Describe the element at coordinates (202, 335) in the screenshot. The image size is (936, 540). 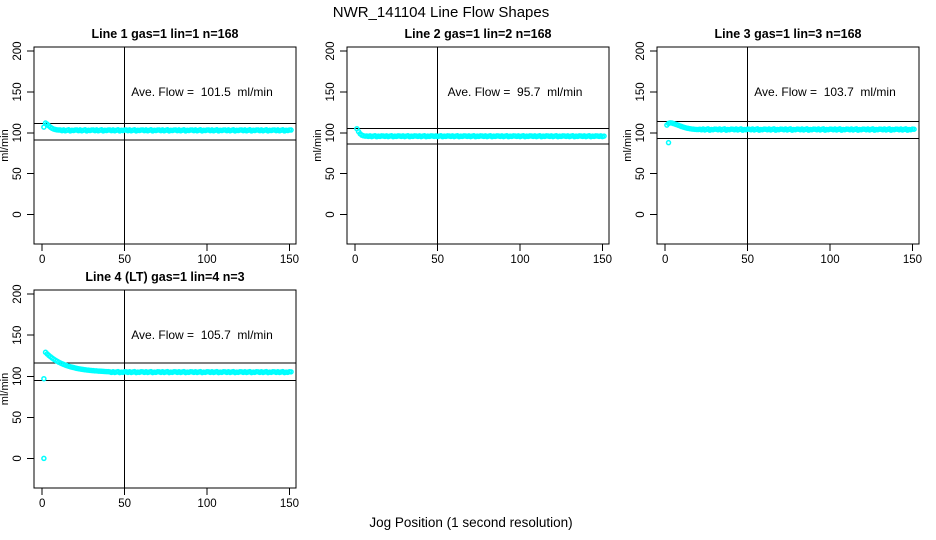
I see `ave-flow-annotation: Ave. Flow = 105.7 ml/min` at that location.